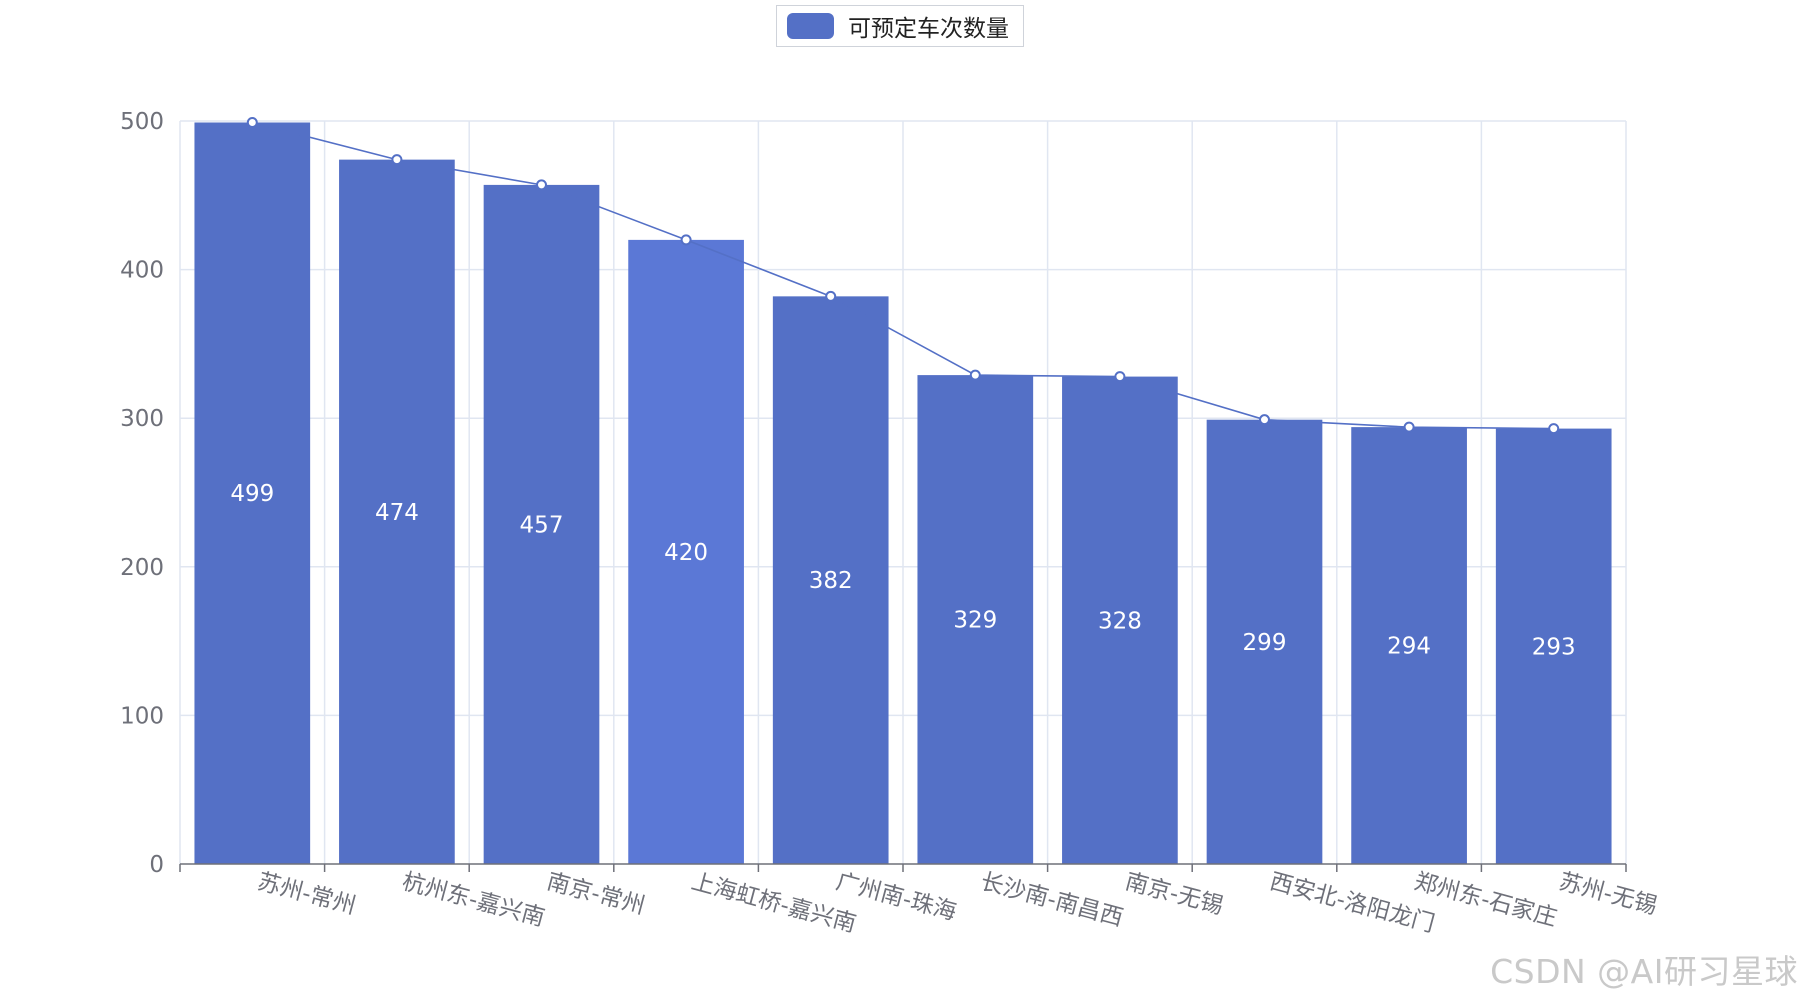 Image resolution: width=1800 pixels, height=1000 pixels. I want to click on data-label: 457, so click(542, 525).